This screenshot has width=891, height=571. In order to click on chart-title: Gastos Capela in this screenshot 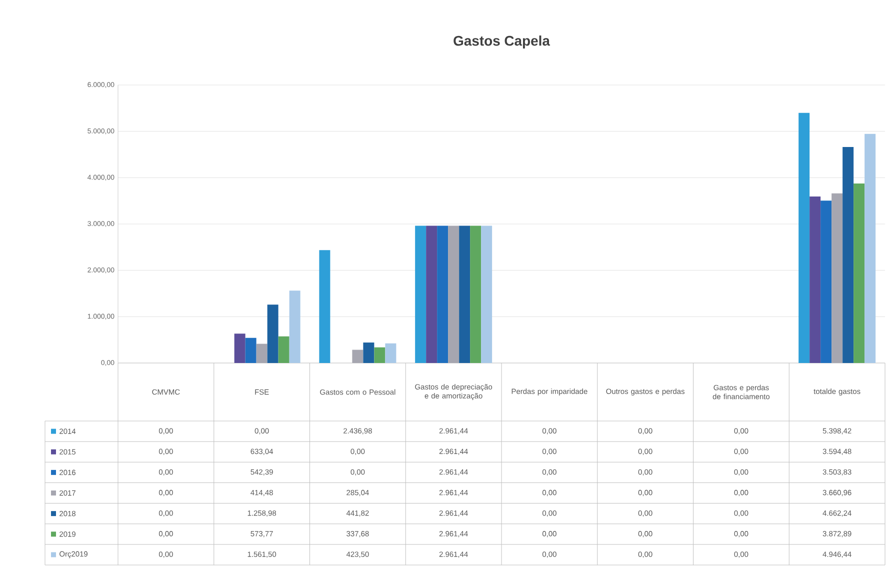, I will do `click(502, 41)`.